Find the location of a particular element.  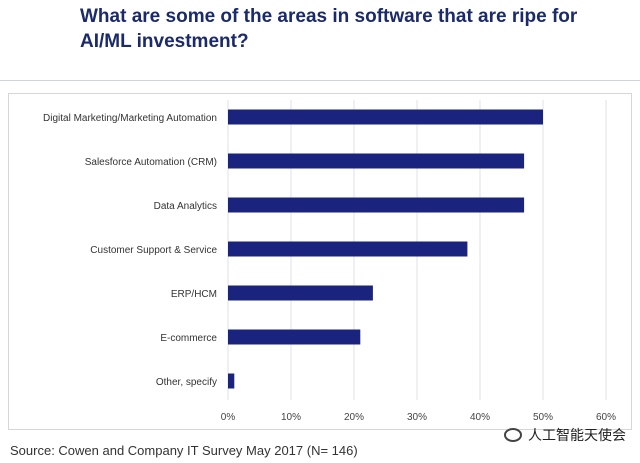

chat-bubble-icon is located at coordinates (513, 435).